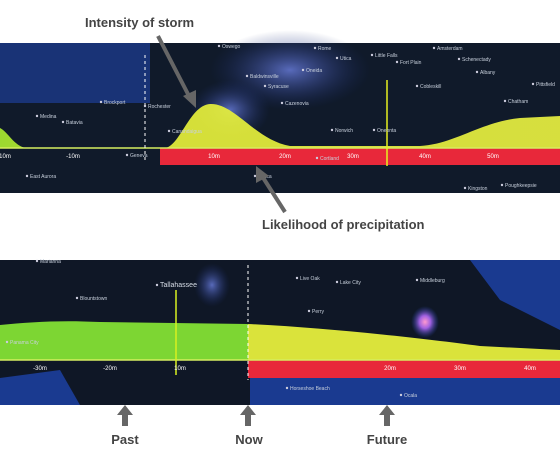 This screenshot has height=467, width=560. I want to click on precip-band, so click(360, 156).